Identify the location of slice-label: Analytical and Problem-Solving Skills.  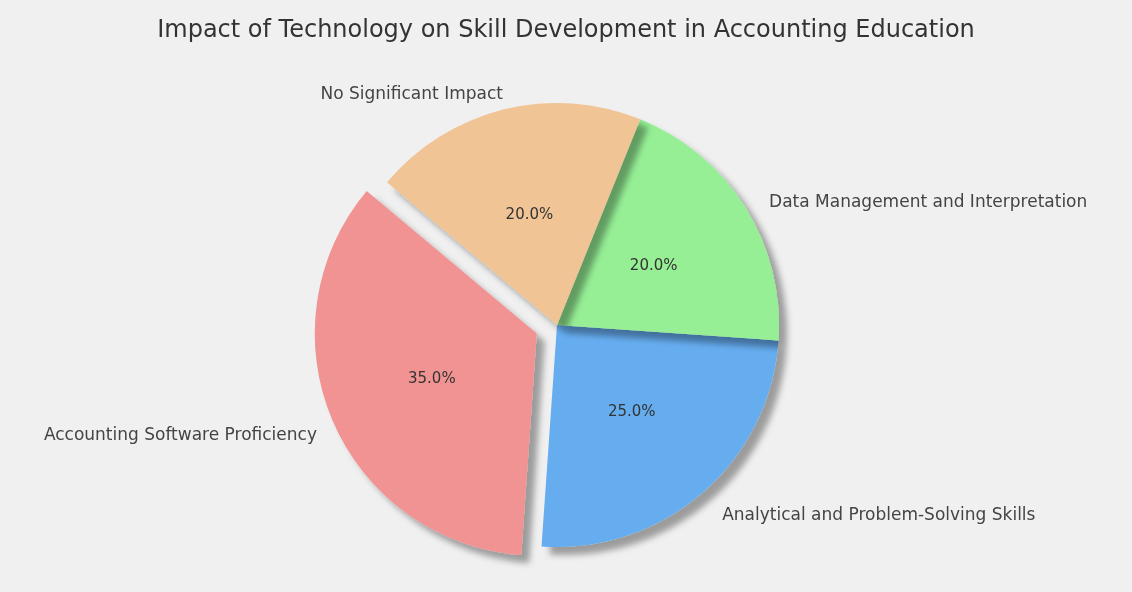
(879, 514).